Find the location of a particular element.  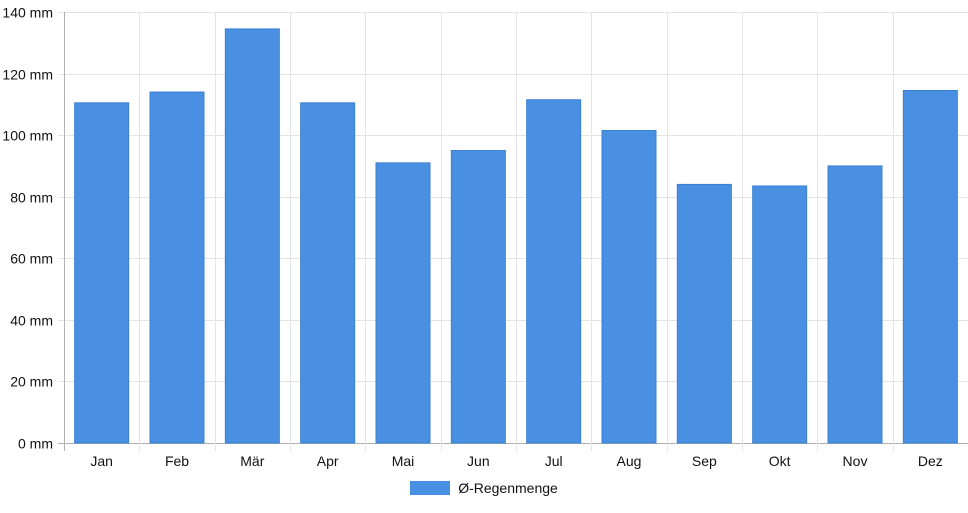

x-tick-label: Jul is located at coordinates (554, 461).